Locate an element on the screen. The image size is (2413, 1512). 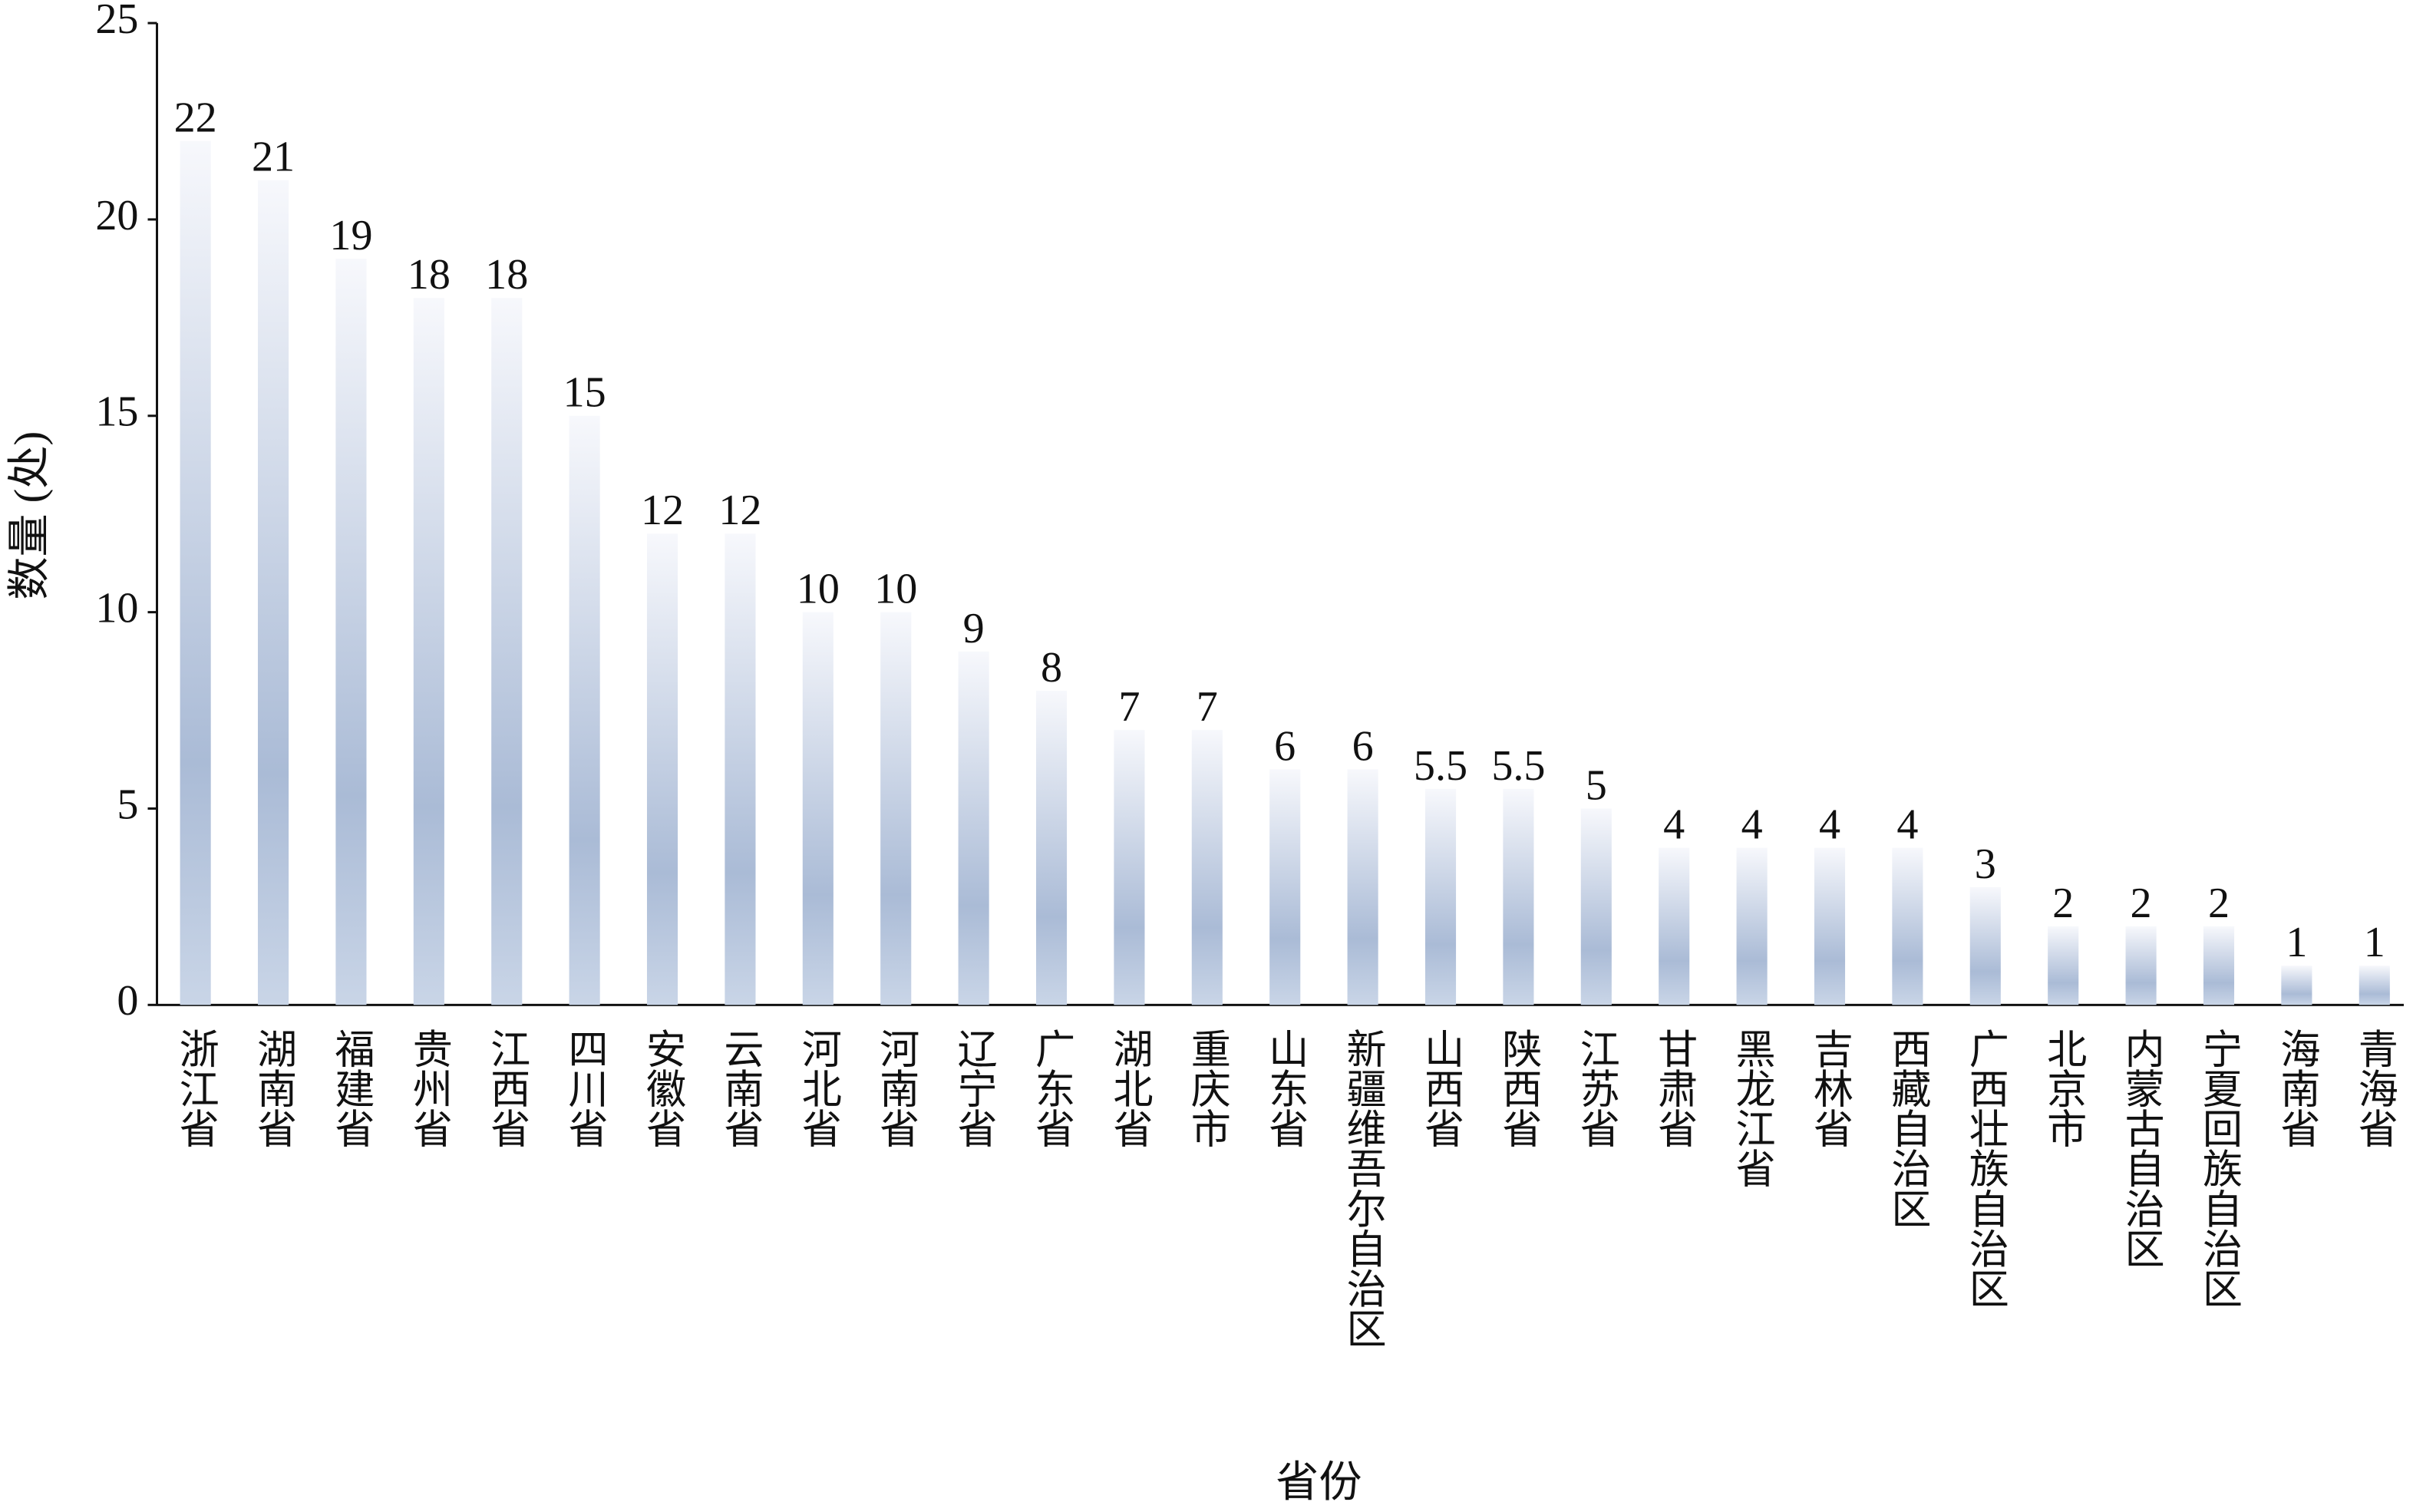
x-tick-label: 青海省 is located at coordinates (2374, 1088).